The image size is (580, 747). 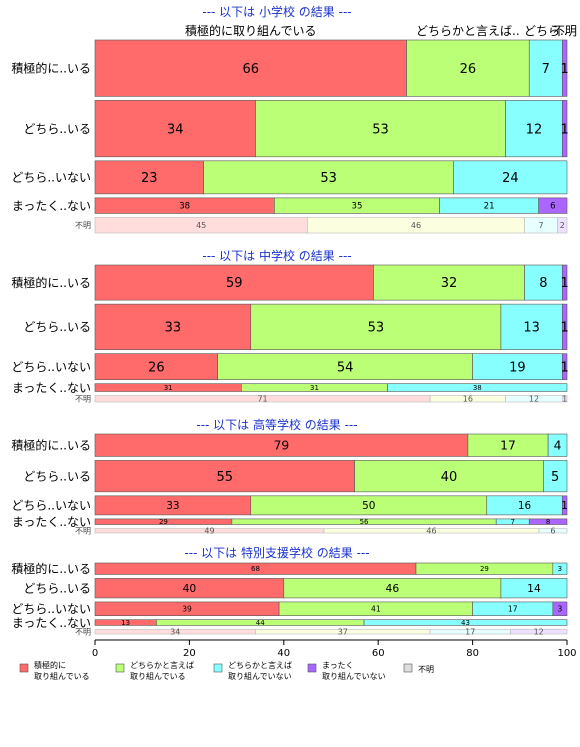 I want to click on data-label: 24, so click(x=510, y=178).